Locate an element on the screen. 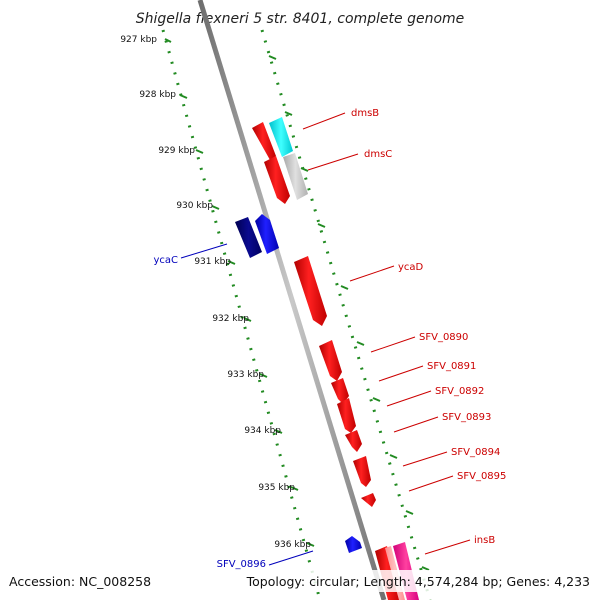 This screenshot has height=600, width=600. gene-label-ycaD: ycaD is located at coordinates (411, 267).